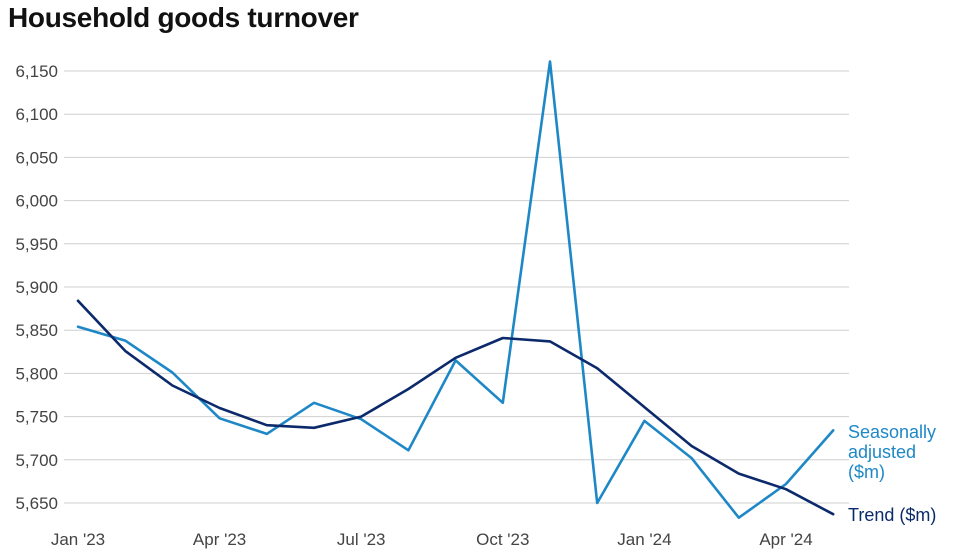 Image resolution: width=969 pixels, height=553 pixels. What do you see at coordinates (36, 244) in the screenshot?
I see `y-tick-label: 5,950` at bounding box center [36, 244].